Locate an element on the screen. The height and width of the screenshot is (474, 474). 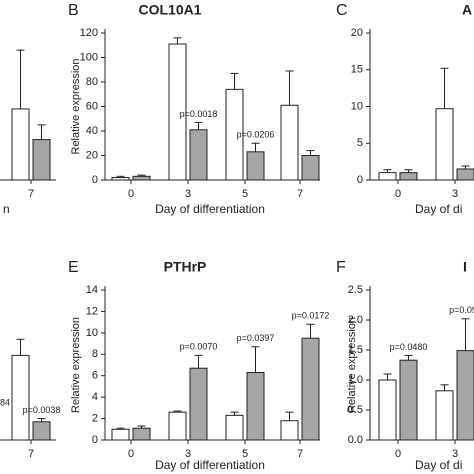
p-value-label: p=0.0070 is located at coordinates (199, 347).